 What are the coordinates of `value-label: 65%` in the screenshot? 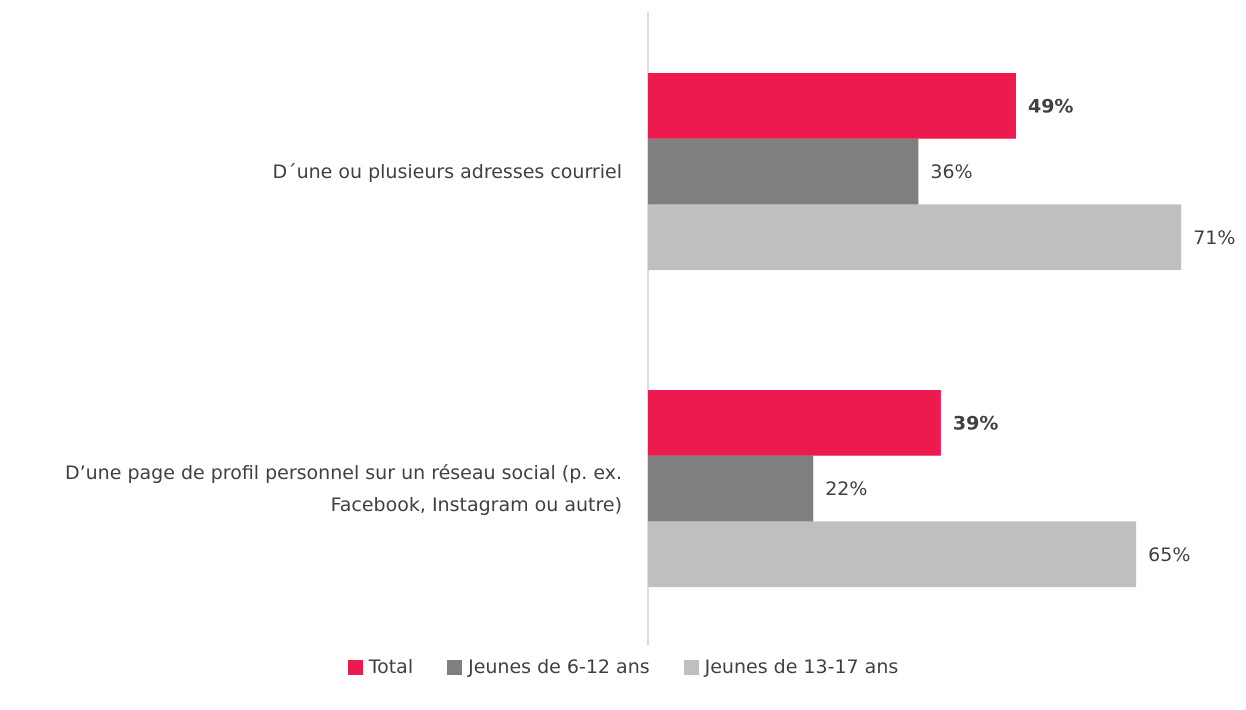 It's located at (1169, 555).